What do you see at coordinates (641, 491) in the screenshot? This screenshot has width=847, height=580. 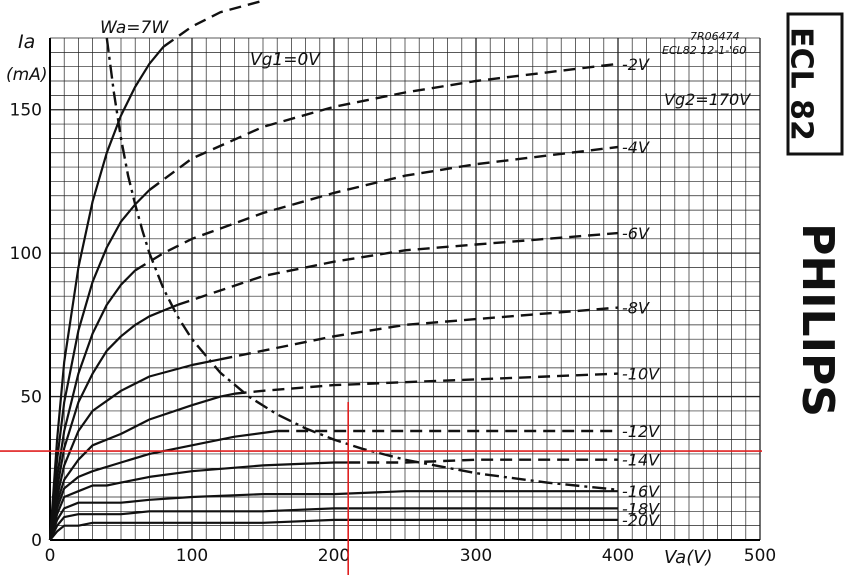 I see `curve-label: -16V` at bounding box center [641, 491].